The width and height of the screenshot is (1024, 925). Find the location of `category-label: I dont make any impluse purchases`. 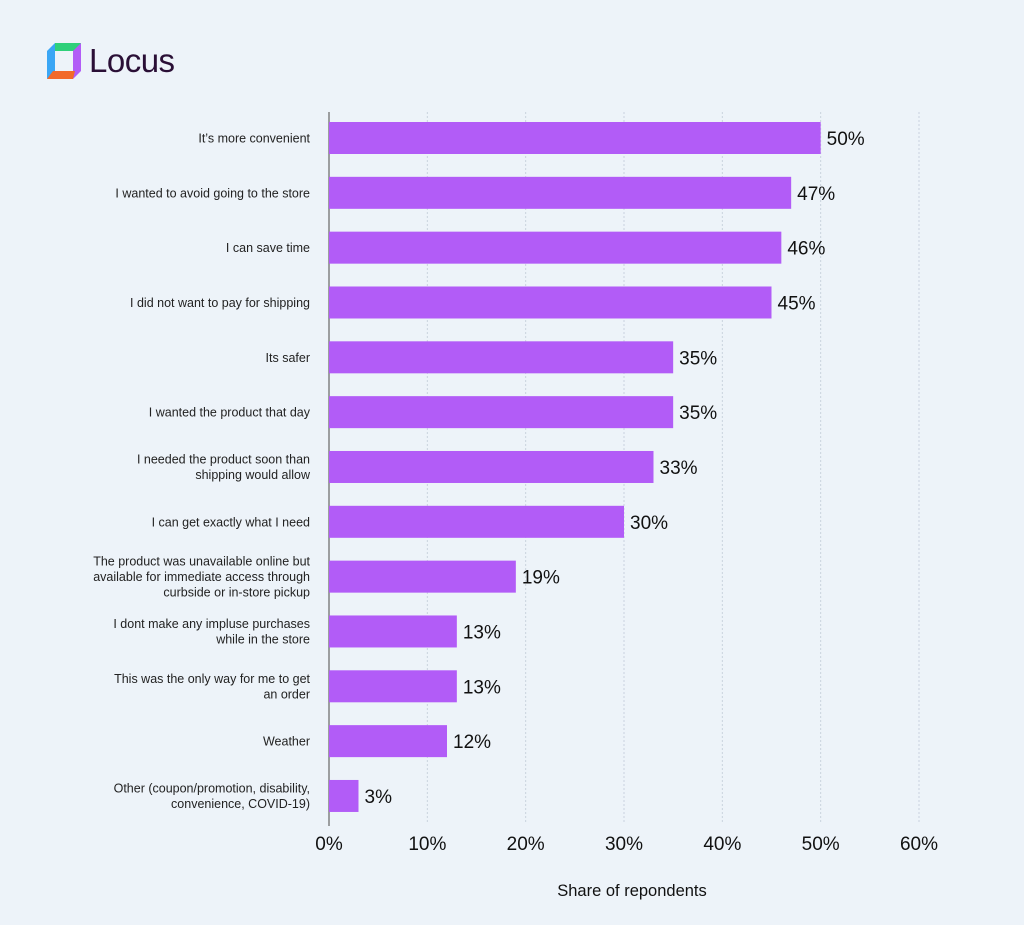

category-label: I dont make any impluse purchases is located at coordinates (211, 624).